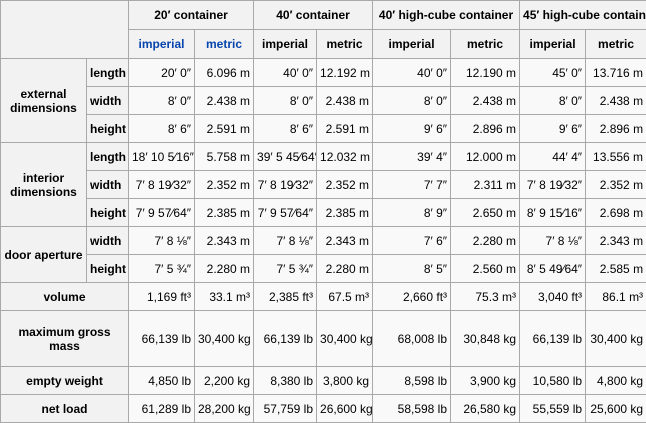 This screenshot has width=646, height=423. I want to click on metric-link: metric, so click(224, 44).